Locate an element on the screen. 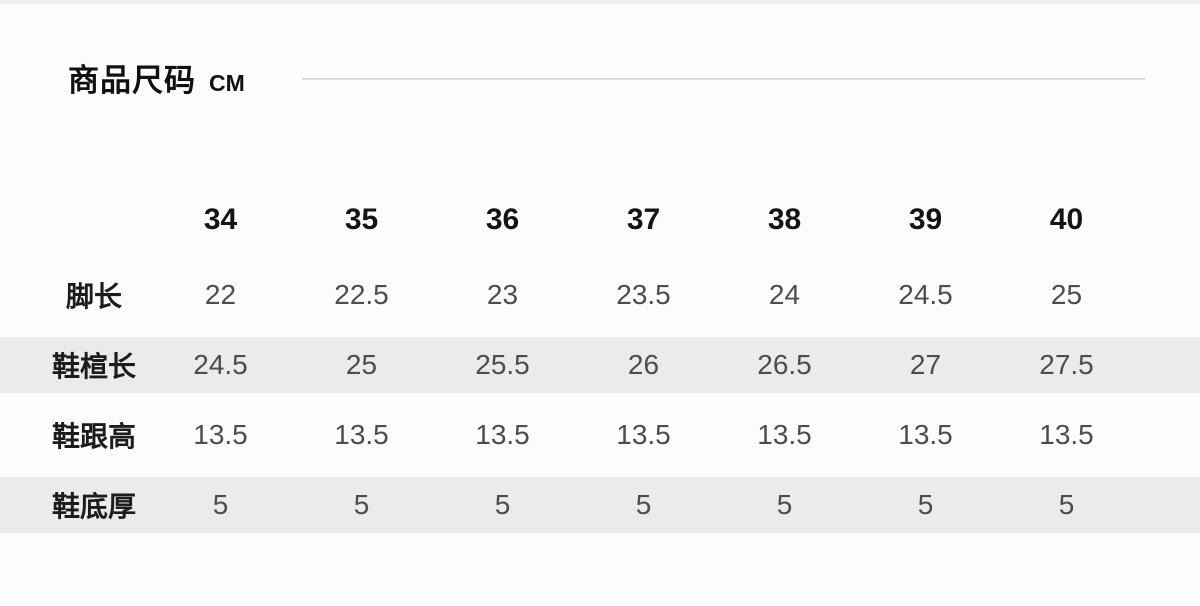 Image resolution: width=1200 pixels, height=606 pixels. size-column-header: 38 is located at coordinates (784, 219).